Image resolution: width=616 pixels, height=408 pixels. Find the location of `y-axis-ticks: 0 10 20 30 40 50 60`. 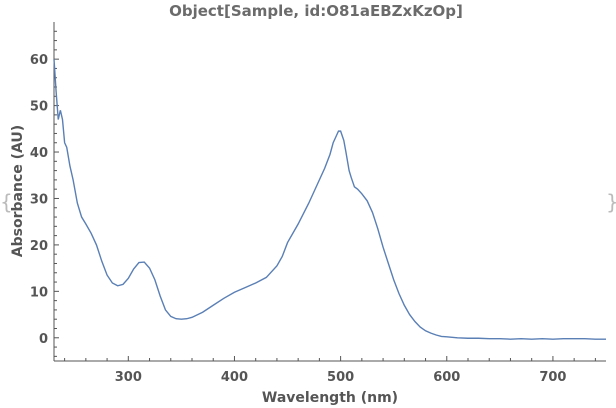

y-axis-ticks: 0 10 20 30 40 50 60 is located at coordinates (44, 193).